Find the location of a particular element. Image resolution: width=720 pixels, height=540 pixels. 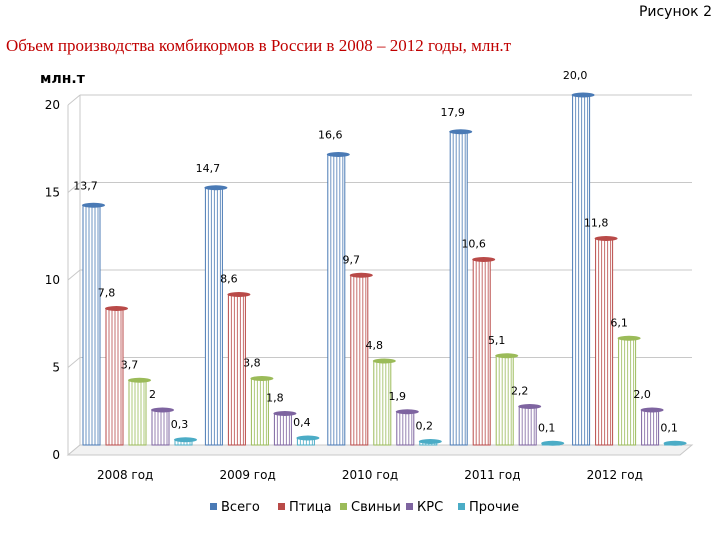

data-label: 17,9 is located at coordinates (452, 112).